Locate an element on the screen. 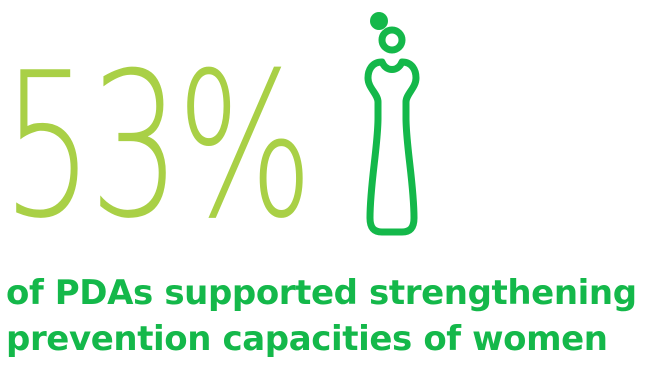  woman-figure-icon is located at coordinates (392, 124).